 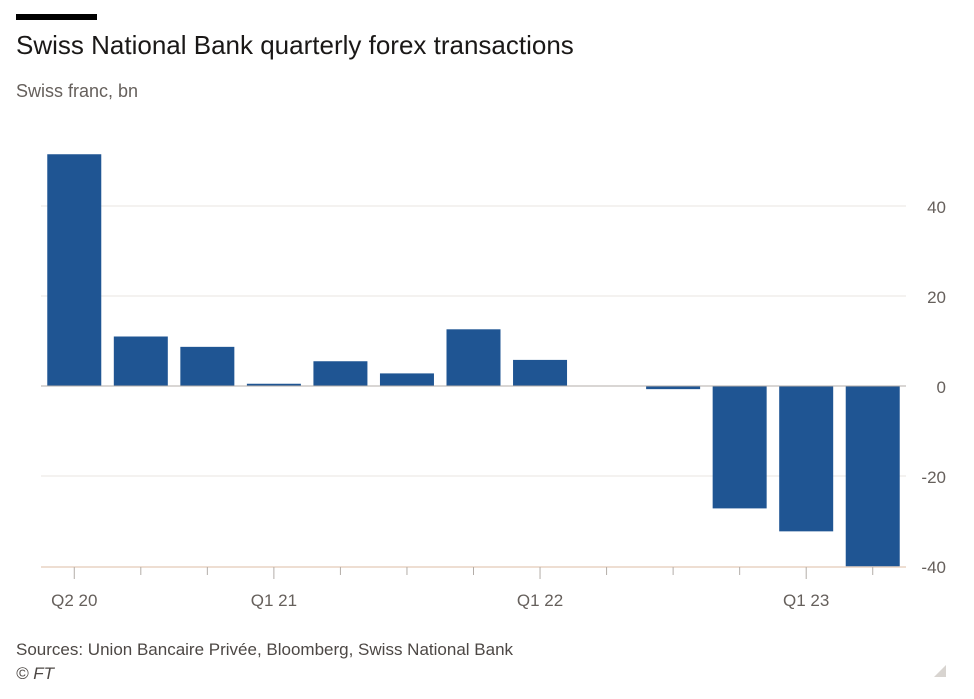 I want to click on y-tick-label: 0, so click(x=941, y=387).